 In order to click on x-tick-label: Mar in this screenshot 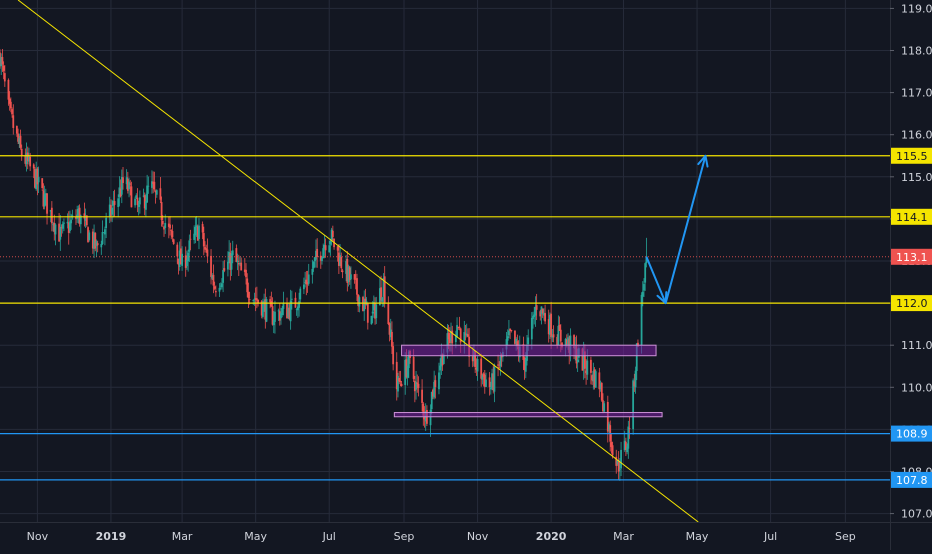, I will do `click(623, 536)`.